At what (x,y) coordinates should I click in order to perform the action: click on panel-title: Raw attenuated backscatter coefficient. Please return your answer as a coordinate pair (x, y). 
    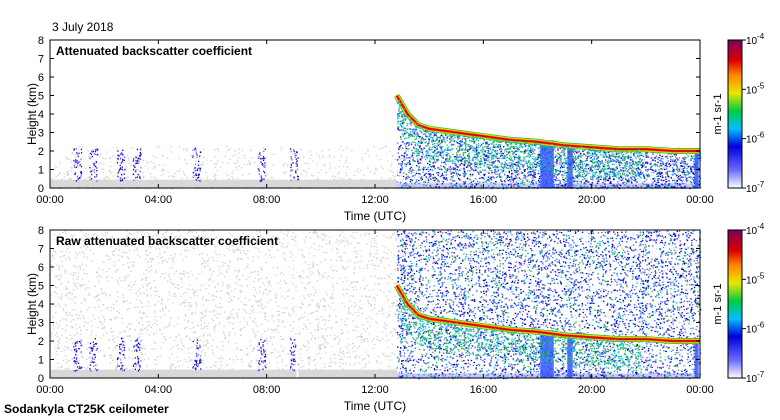
    Looking at the image, I should click on (167, 241).